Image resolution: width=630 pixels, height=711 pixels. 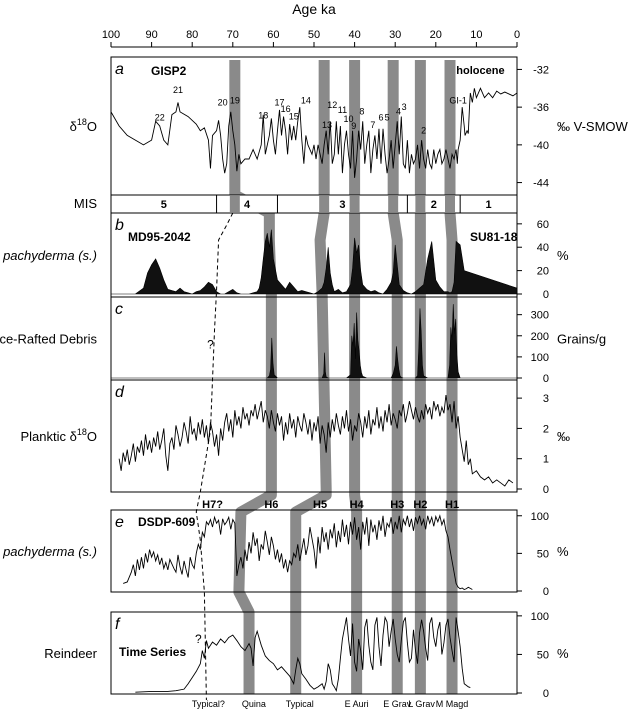 I want to click on age-axis-tick-label: 100, so click(x=111, y=35).